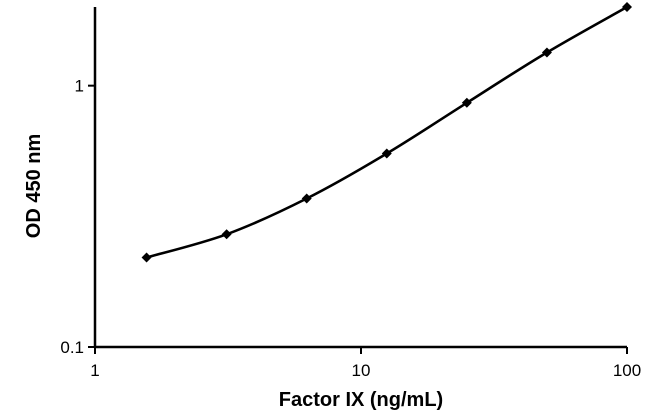  What do you see at coordinates (627, 370) in the screenshot?
I see `x-tick-label: 100` at bounding box center [627, 370].